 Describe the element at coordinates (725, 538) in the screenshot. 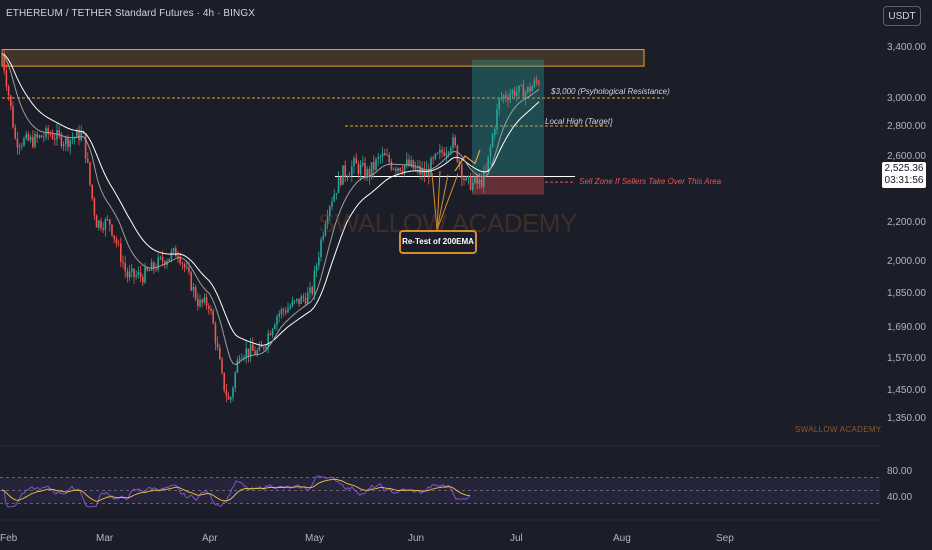

I see `x-tick-label: Sep` at that location.